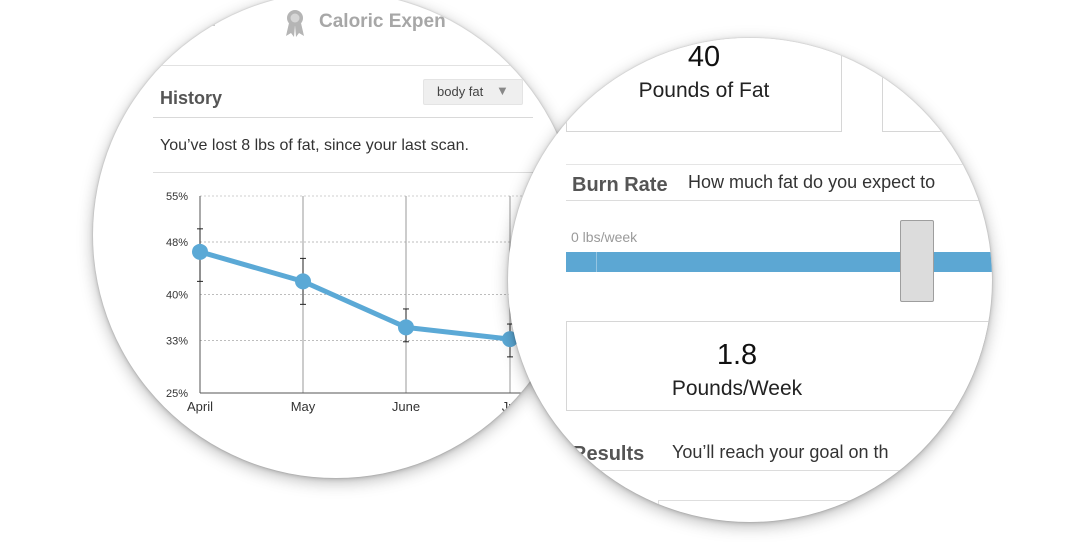  Describe the element at coordinates (191, 98) in the screenshot. I see `history-heading: History` at that location.